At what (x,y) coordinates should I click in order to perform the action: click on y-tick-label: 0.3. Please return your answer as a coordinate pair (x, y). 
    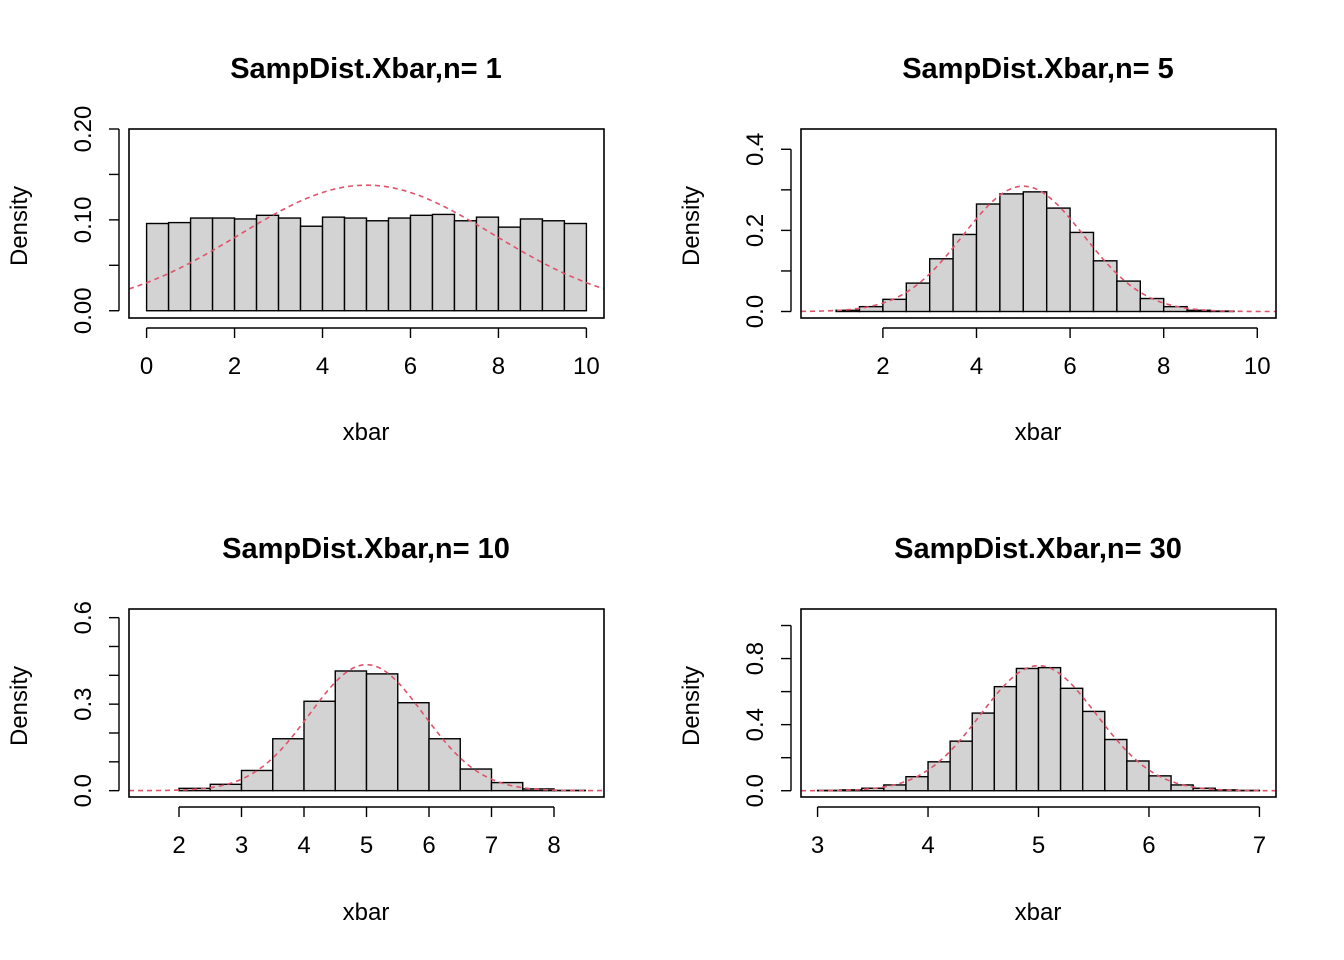
    Looking at the image, I should click on (83, 703).